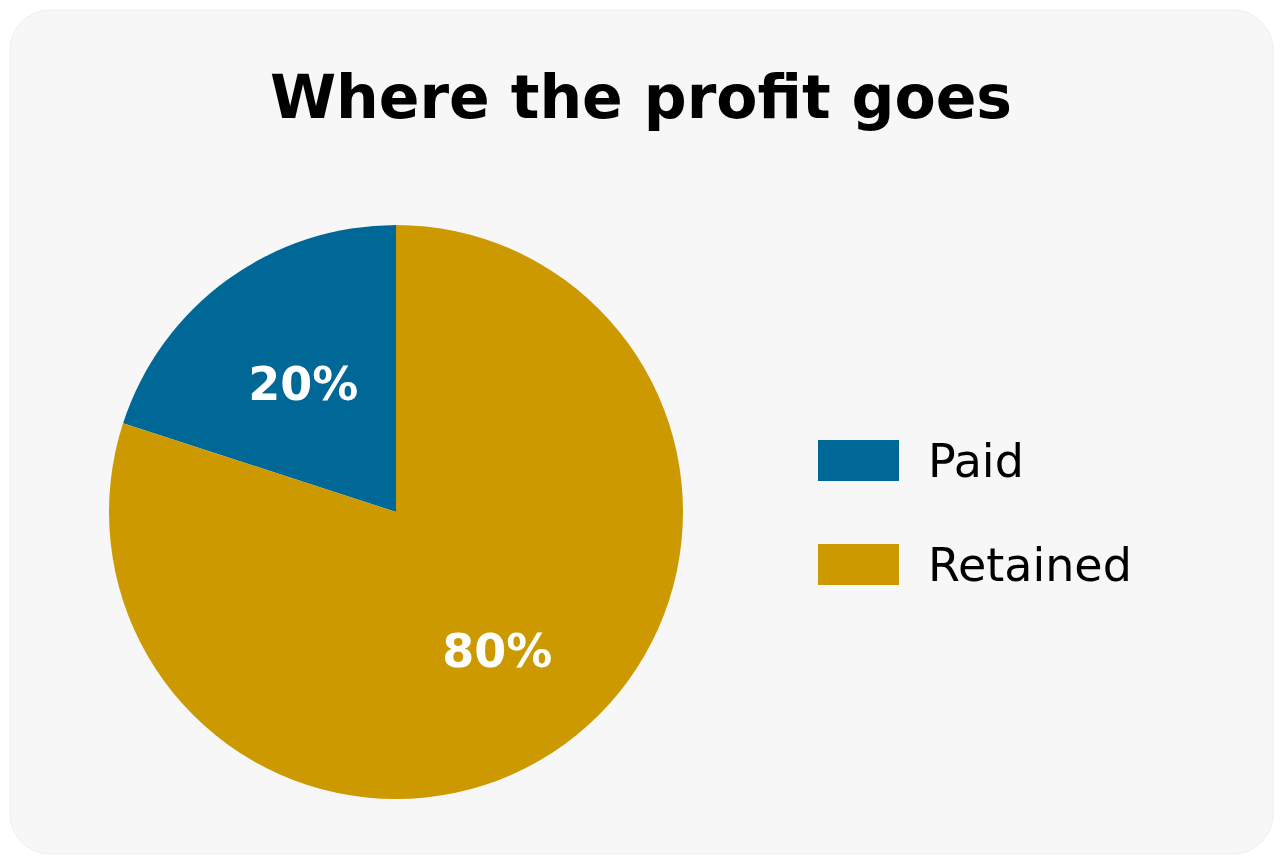  I want to click on chart-title: Where the profit goes, so click(641, 97).